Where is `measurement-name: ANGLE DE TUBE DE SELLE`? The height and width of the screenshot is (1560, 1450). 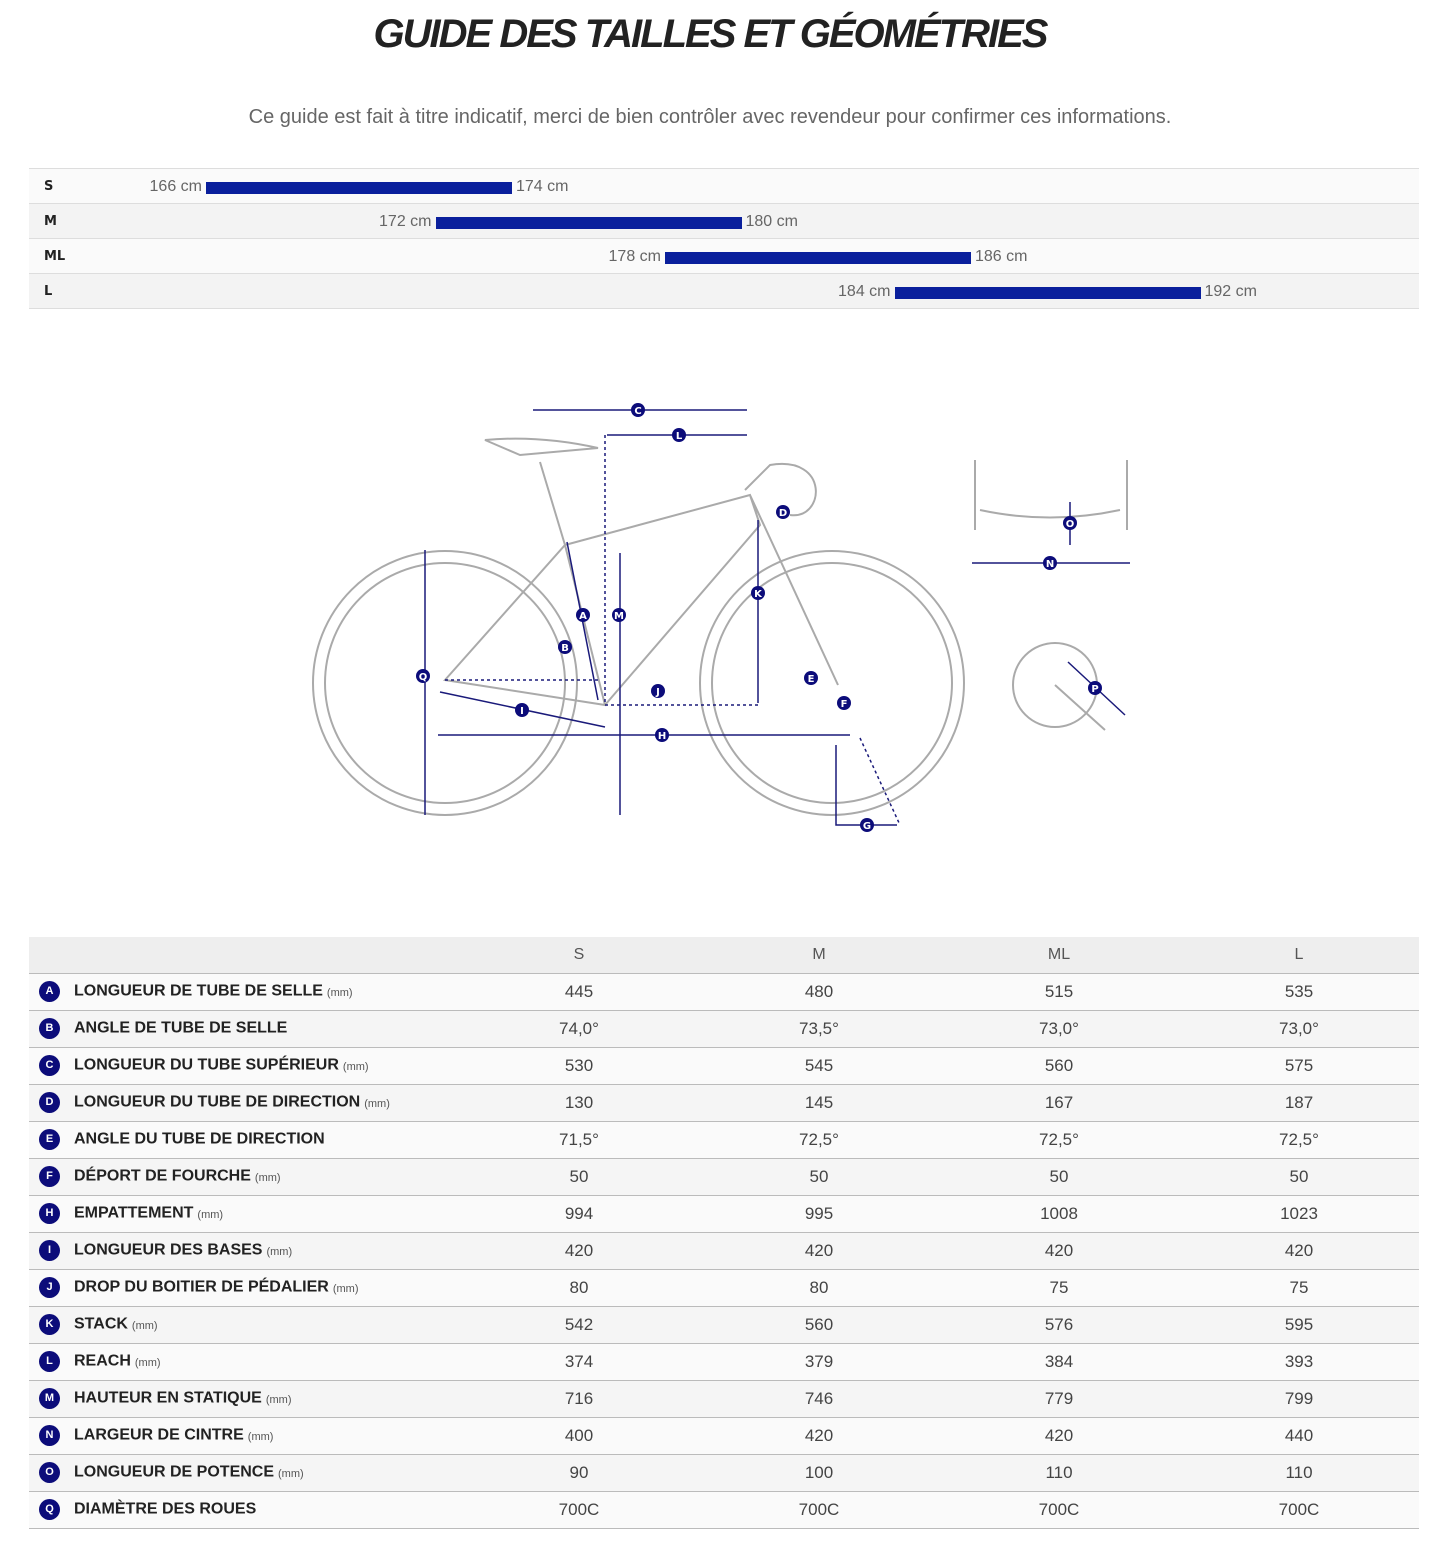
measurement-name: ANGLE DE TUBE DE SELLE is located at coordinates (181, 1028).